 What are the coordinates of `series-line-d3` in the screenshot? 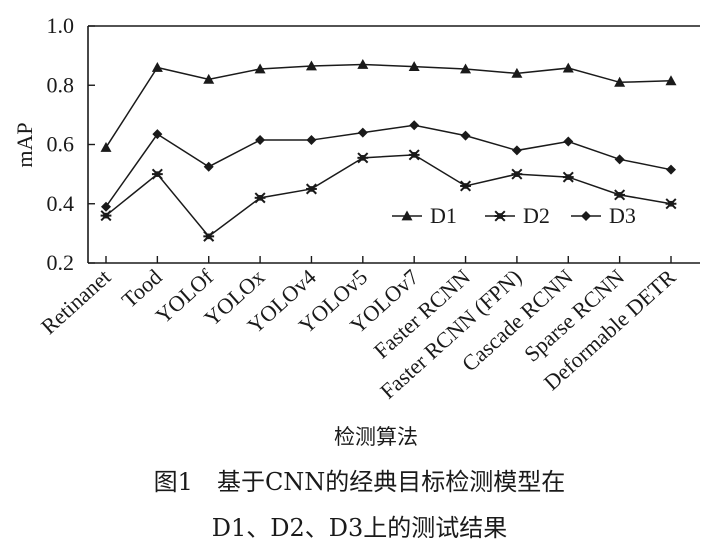 It's located at (388, 166).